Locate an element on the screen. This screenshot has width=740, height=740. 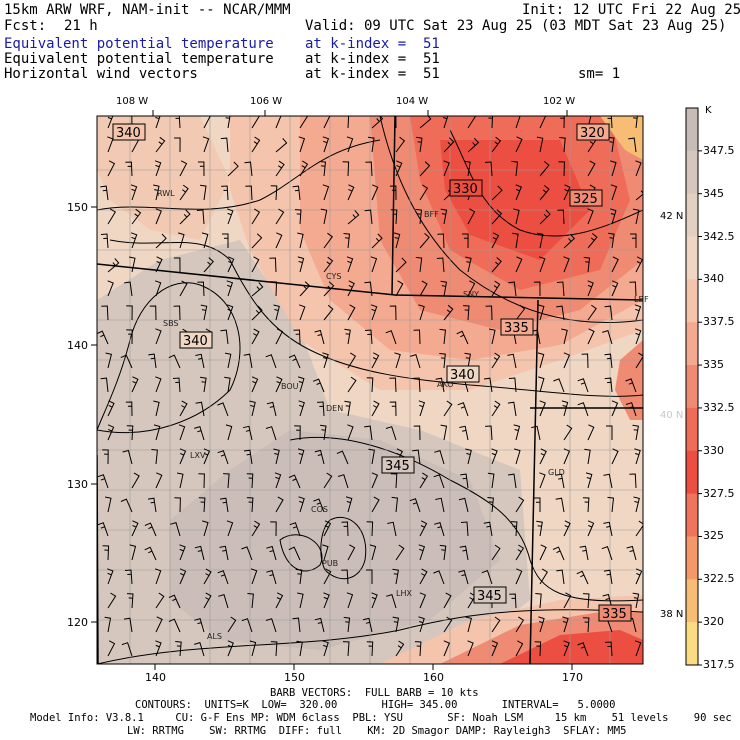
station-label: RWL is located at coordinates (166, 193).